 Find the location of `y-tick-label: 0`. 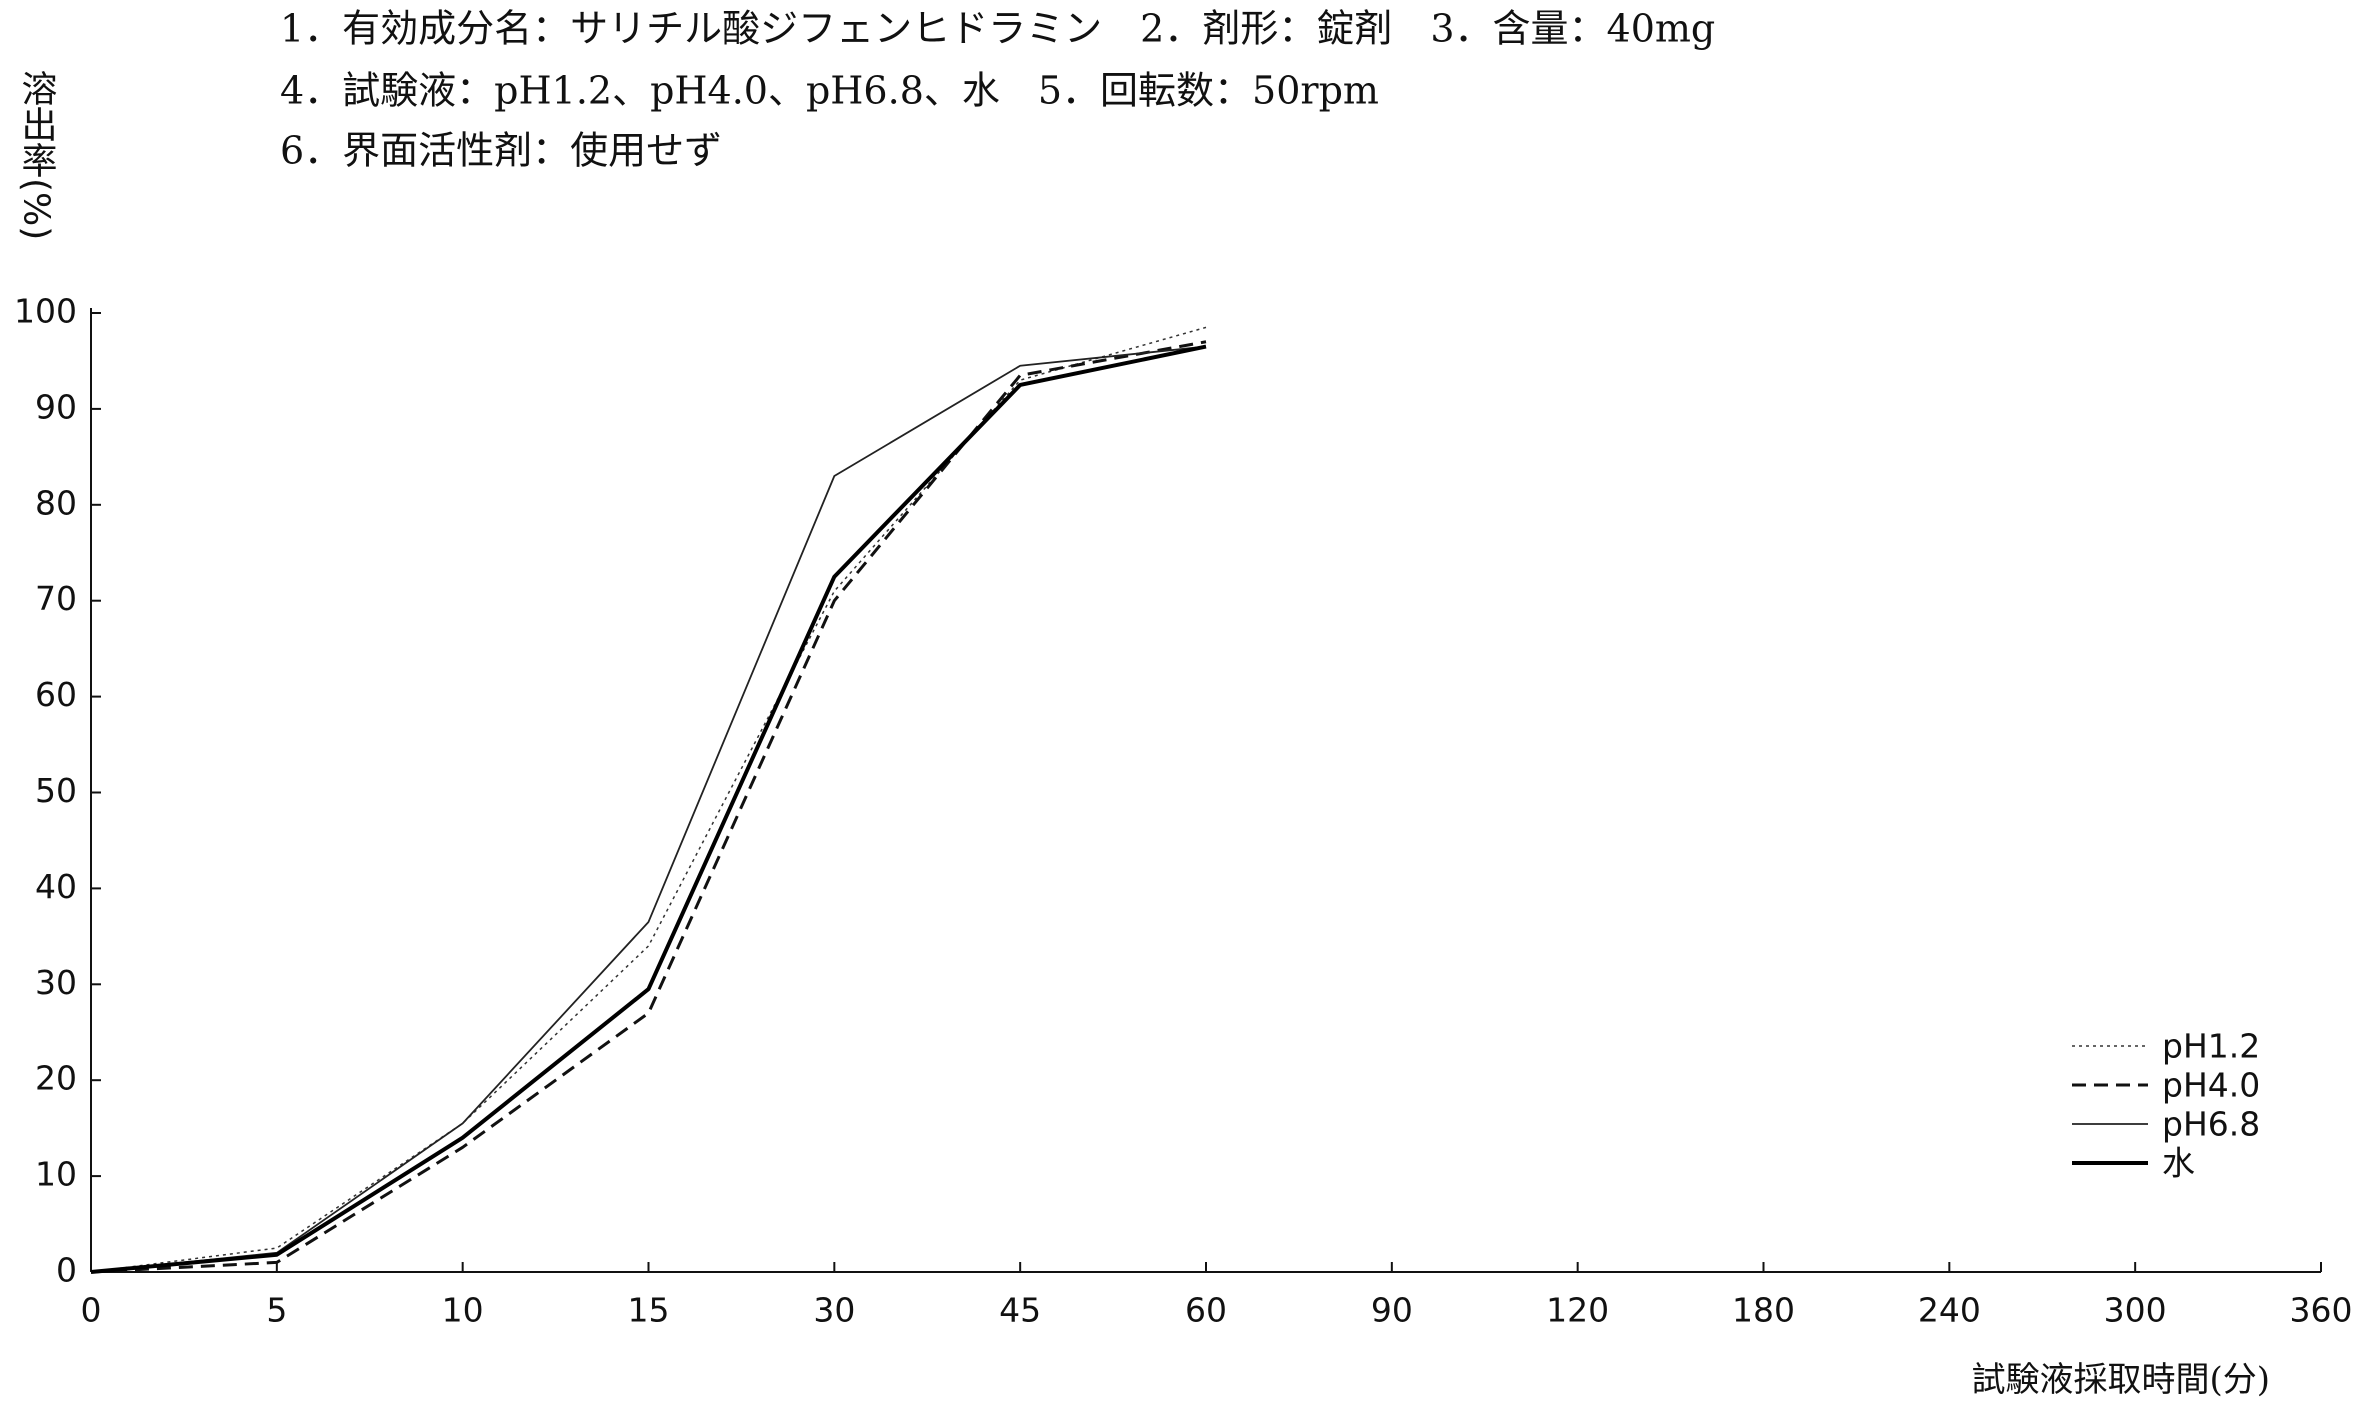

y-tick-label: 0 is located at coordinates (66, 1270).